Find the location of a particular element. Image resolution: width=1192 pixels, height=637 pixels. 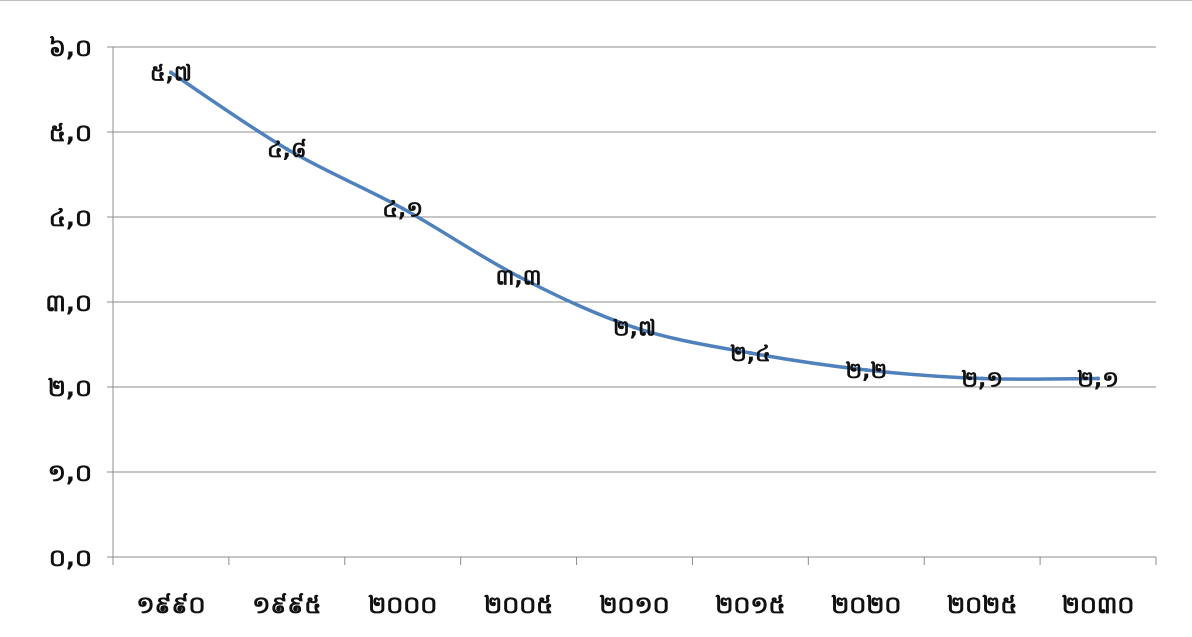

y-tick-label-2: ២,០ is located at coordinates (70, 388).